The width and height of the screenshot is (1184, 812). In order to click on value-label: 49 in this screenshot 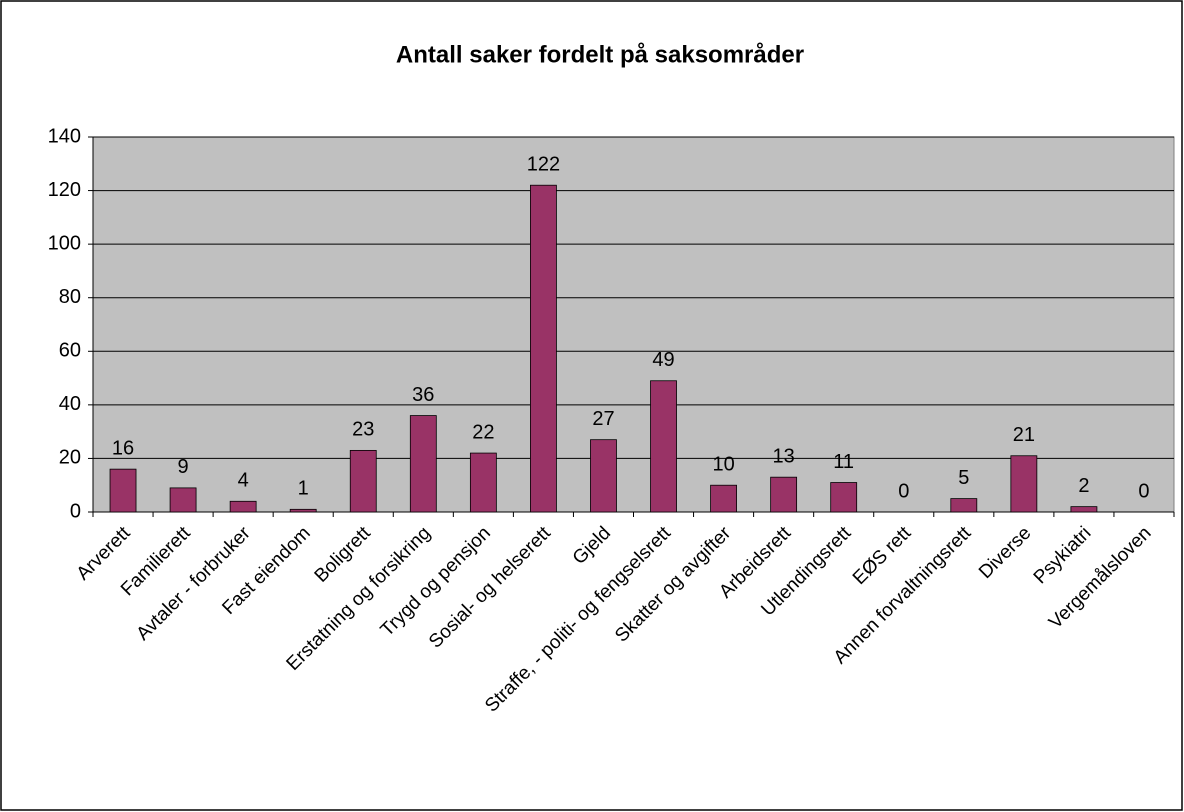, I will do `click(663, 360)`.